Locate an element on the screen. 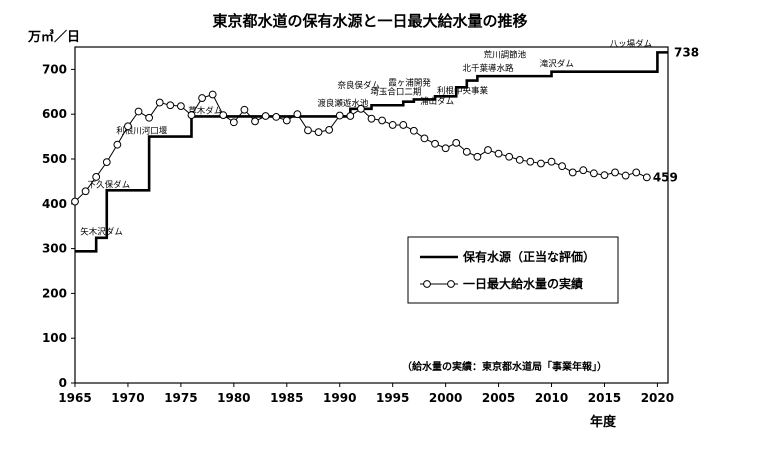 This screenshot has width=760, height=461. annotation-label: 草木ダム is located at coordinates (205, 110).